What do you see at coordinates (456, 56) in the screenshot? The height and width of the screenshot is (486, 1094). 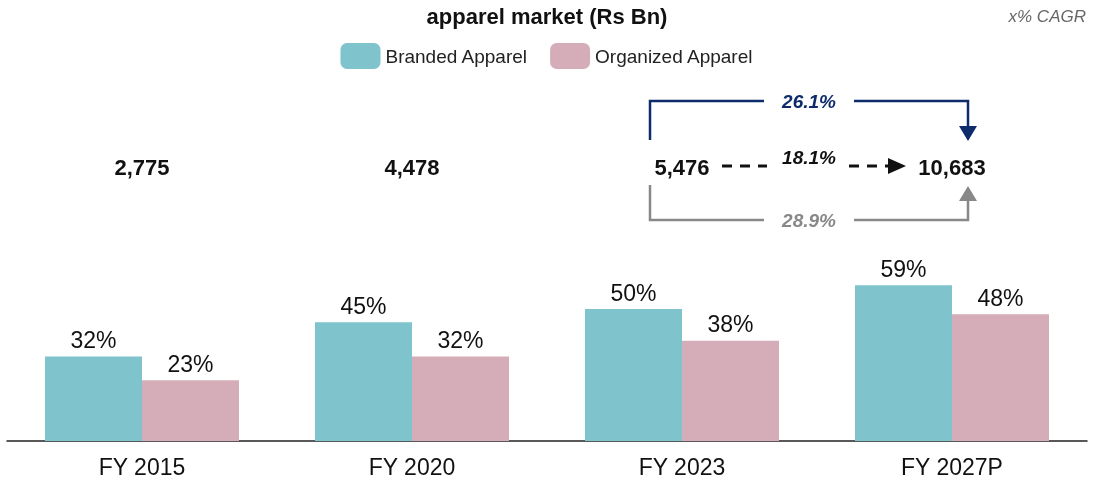 I see `legend-label: Branded Apparel` at bounding box center [456, 56].